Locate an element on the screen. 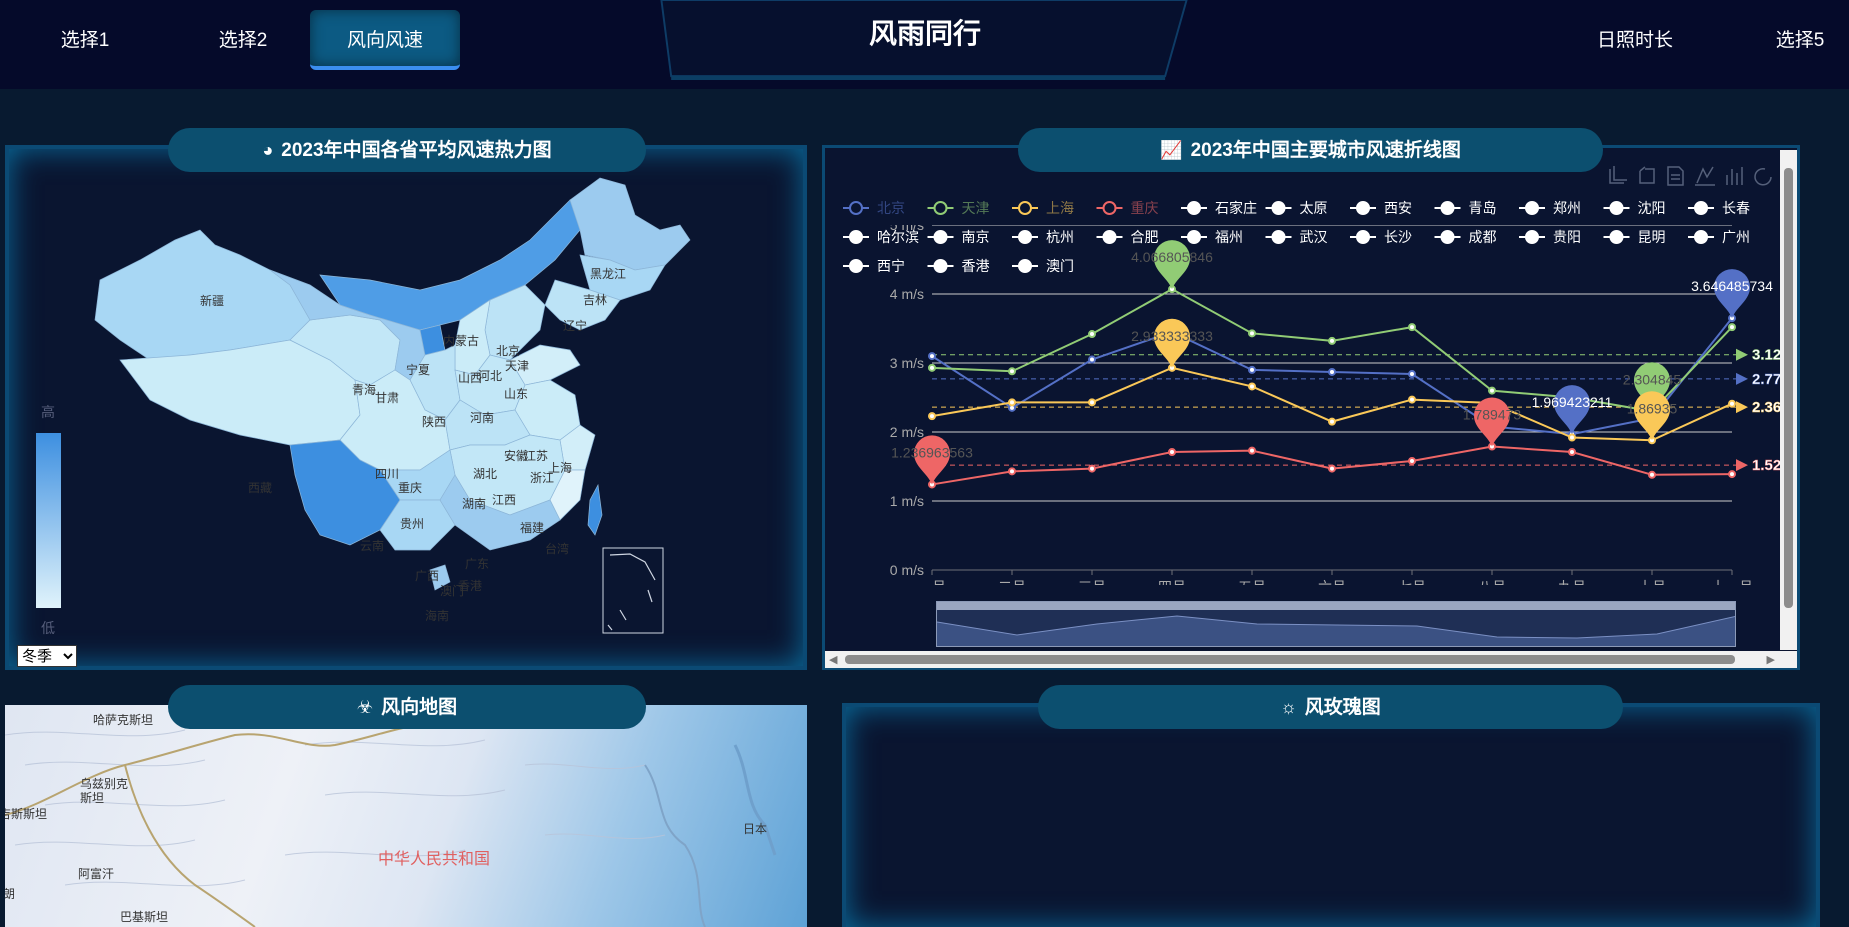  legend-item: 天津 is located at coordinates (958, 208).